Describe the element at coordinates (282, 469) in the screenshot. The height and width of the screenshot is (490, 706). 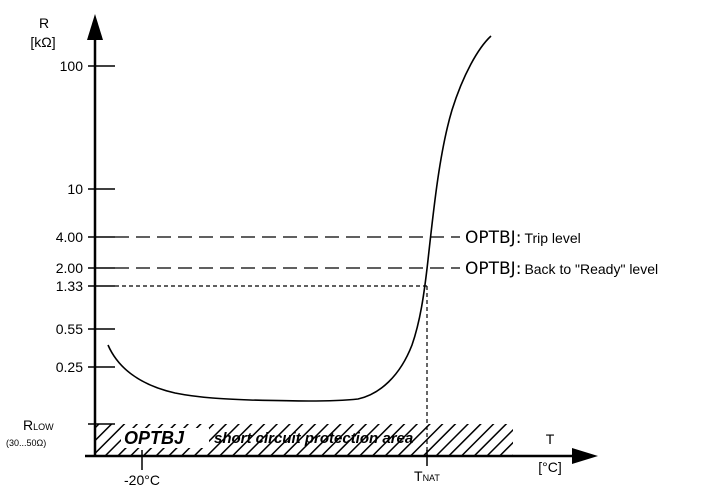
I see `x-ticks: -20°C TNAT` at that location.